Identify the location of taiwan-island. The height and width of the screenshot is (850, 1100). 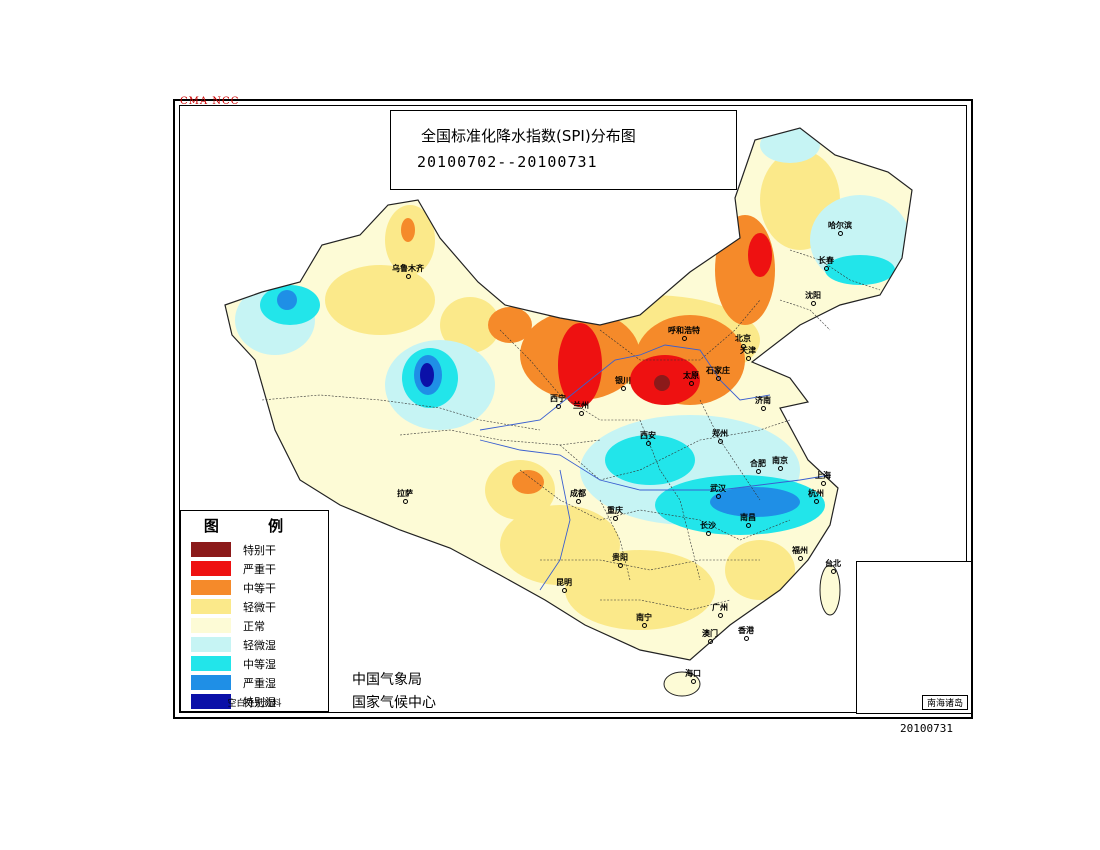
(830, 590).